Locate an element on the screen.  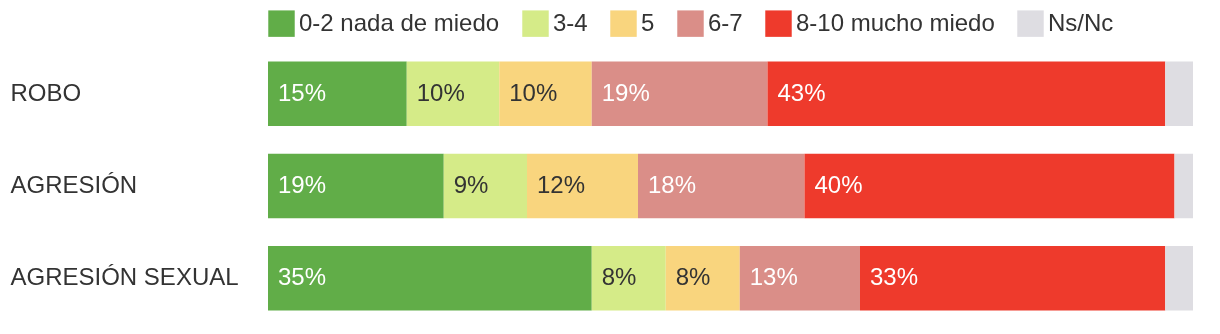
legend-label: 0-2 nada de miedo is located at coordinates (399, 22).